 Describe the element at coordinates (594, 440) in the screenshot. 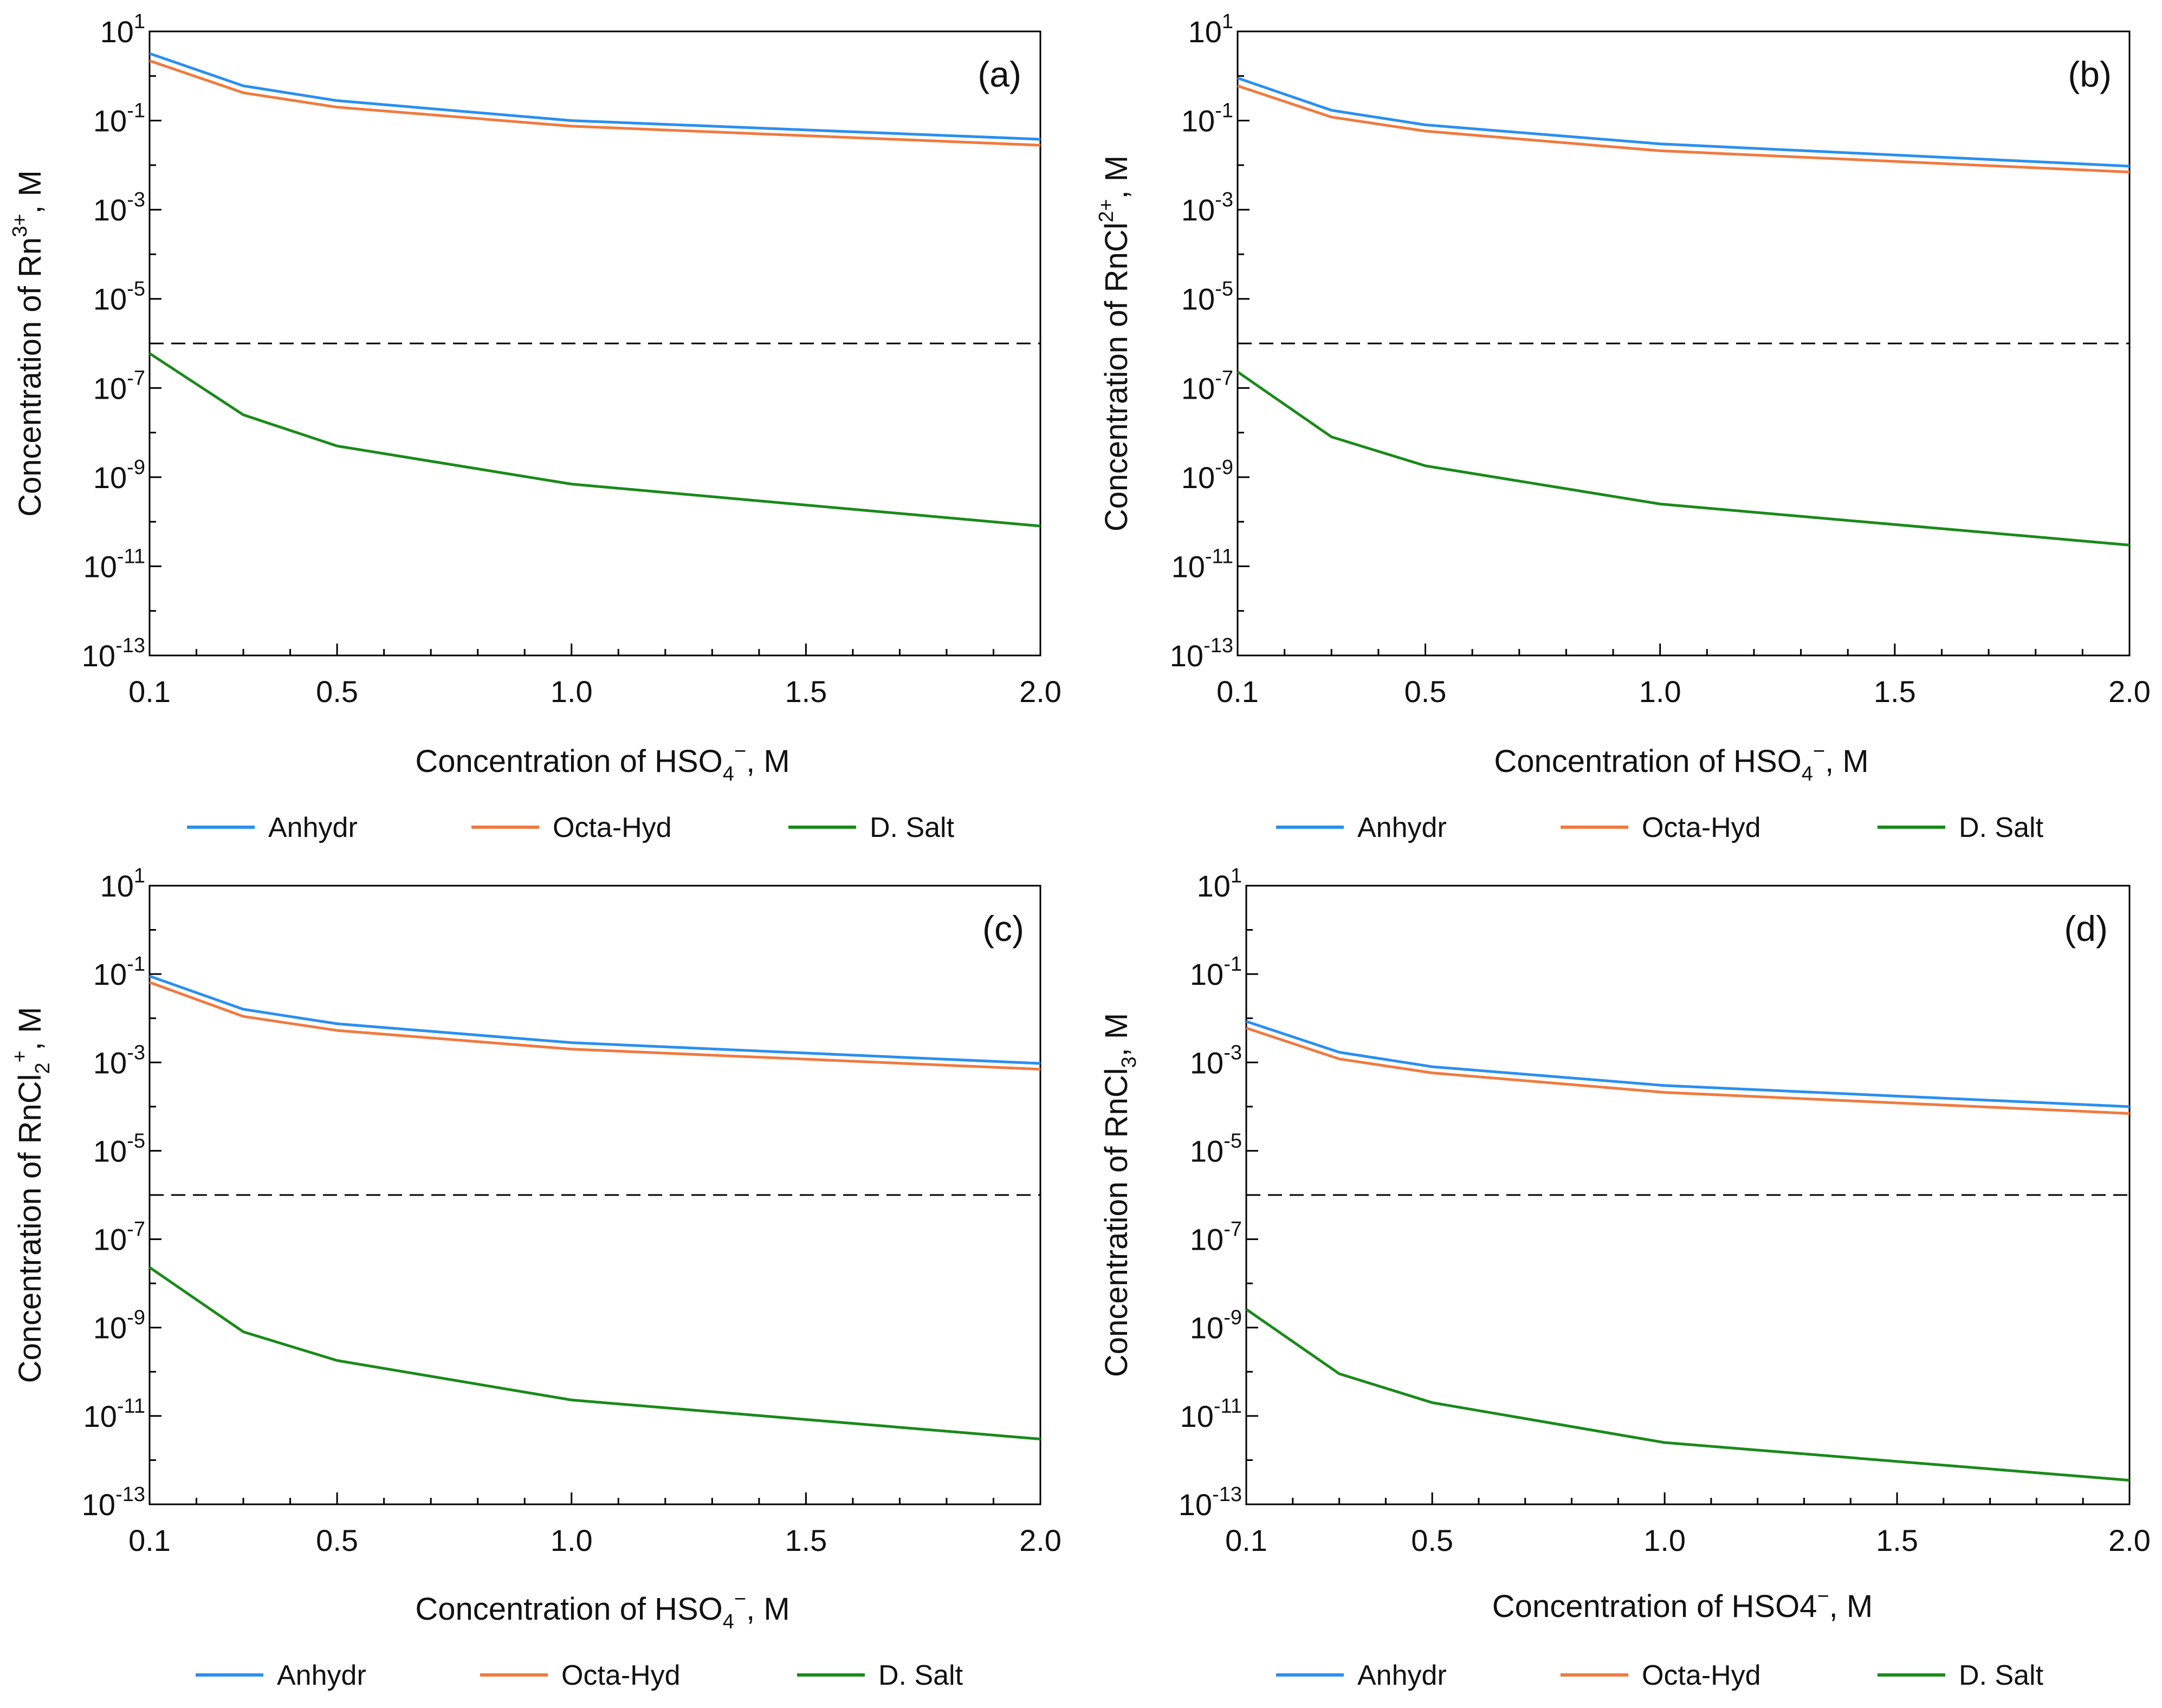

I see `series-line-d-salt` at that location.